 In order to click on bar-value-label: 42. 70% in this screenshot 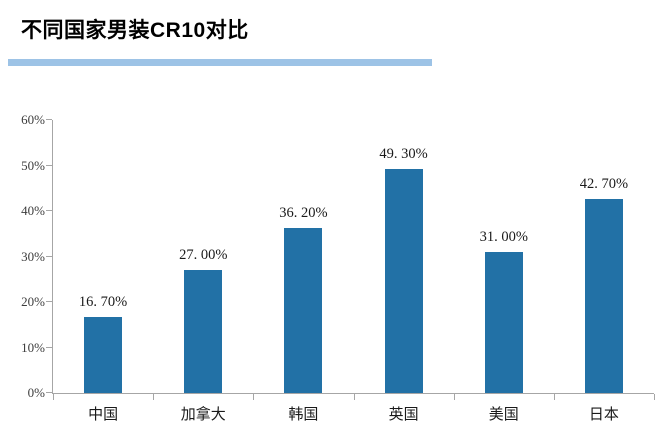, I will do `click(604, 183)`.